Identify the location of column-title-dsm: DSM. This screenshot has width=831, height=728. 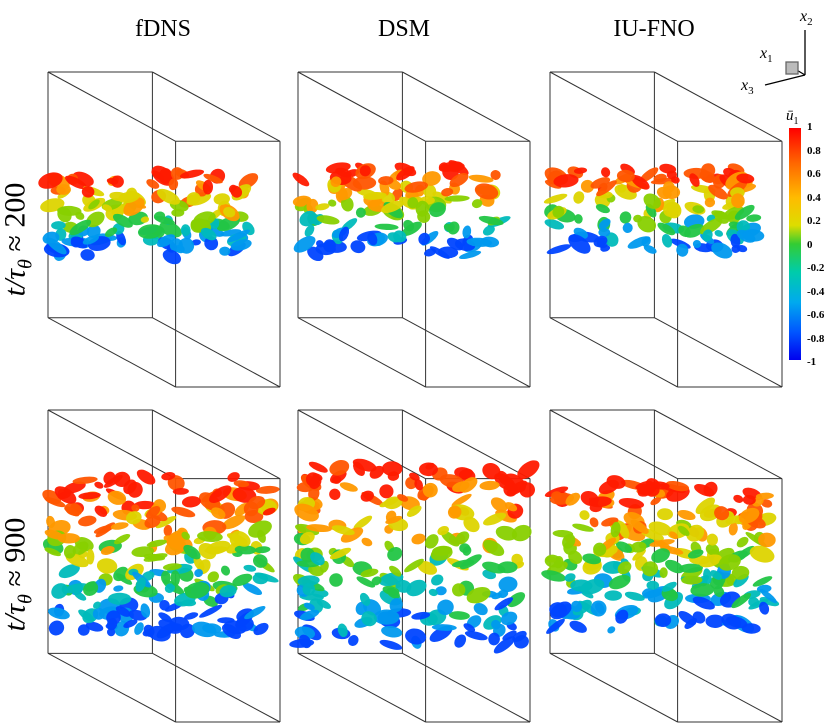
(404, 29).